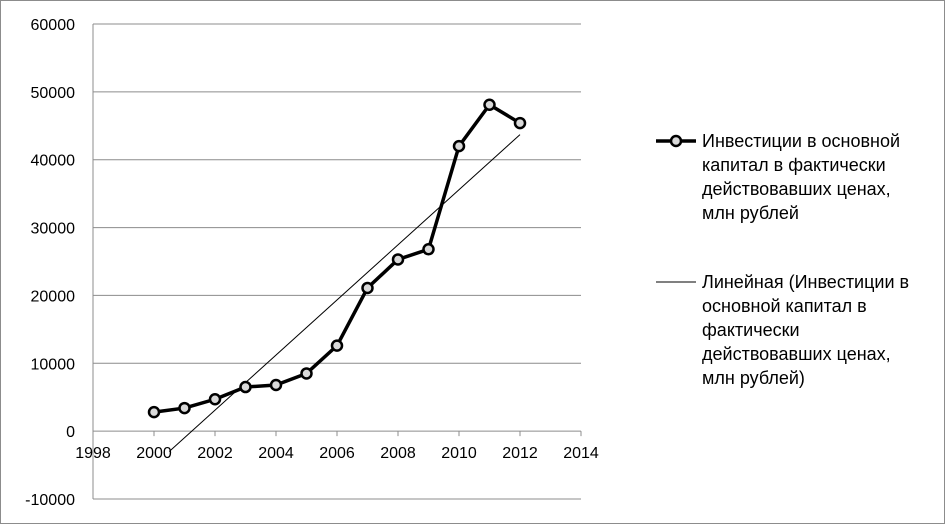 Image resolution: width=945 pixels, height=524 pixels. What do you see at coordinates (801, 141) in the screenshot?
I see `legend-text-line: Инвестиции в основной` at bounding box center [801, 141].